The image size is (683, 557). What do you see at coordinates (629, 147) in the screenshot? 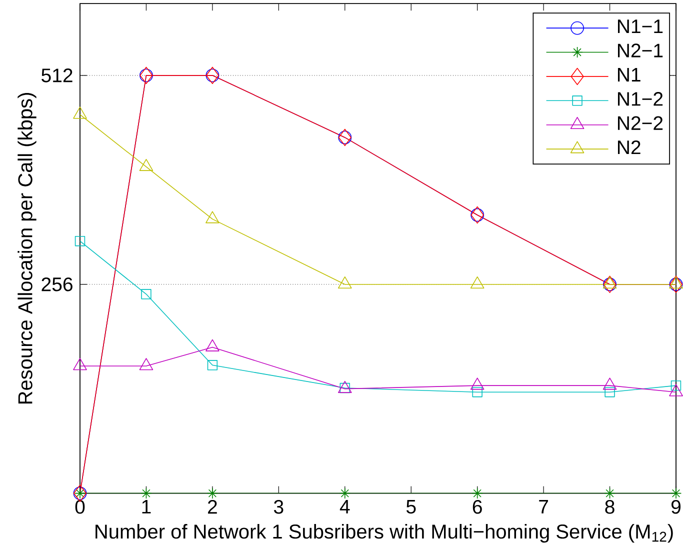
I see `legend-label: N2` at bounding box center [629, 147].